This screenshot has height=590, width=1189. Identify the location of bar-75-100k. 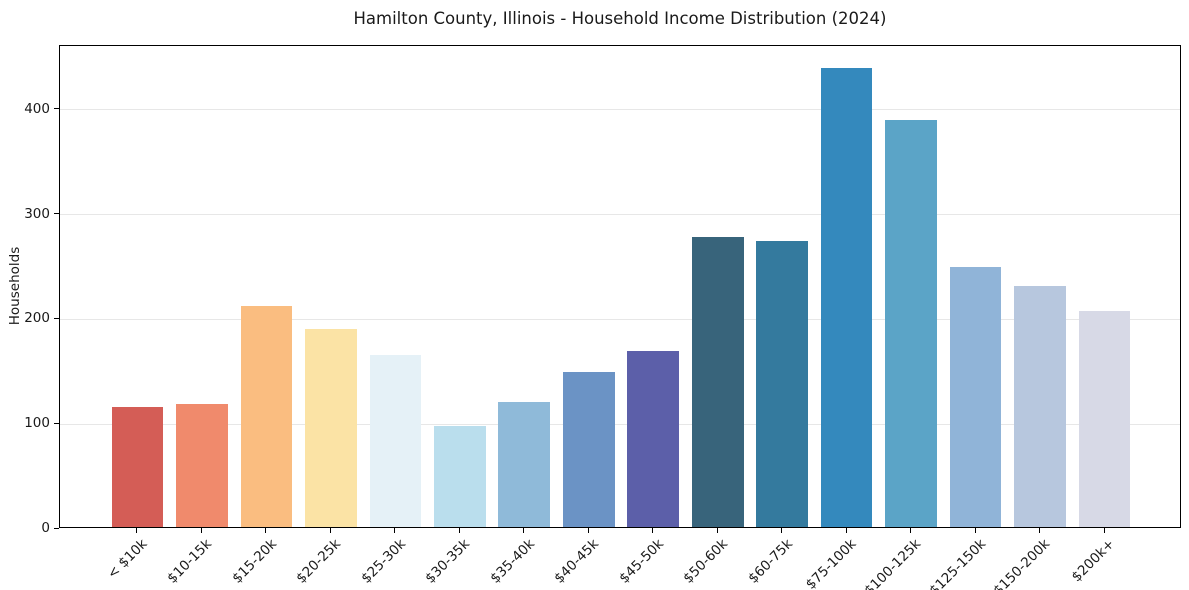
(846, 297).